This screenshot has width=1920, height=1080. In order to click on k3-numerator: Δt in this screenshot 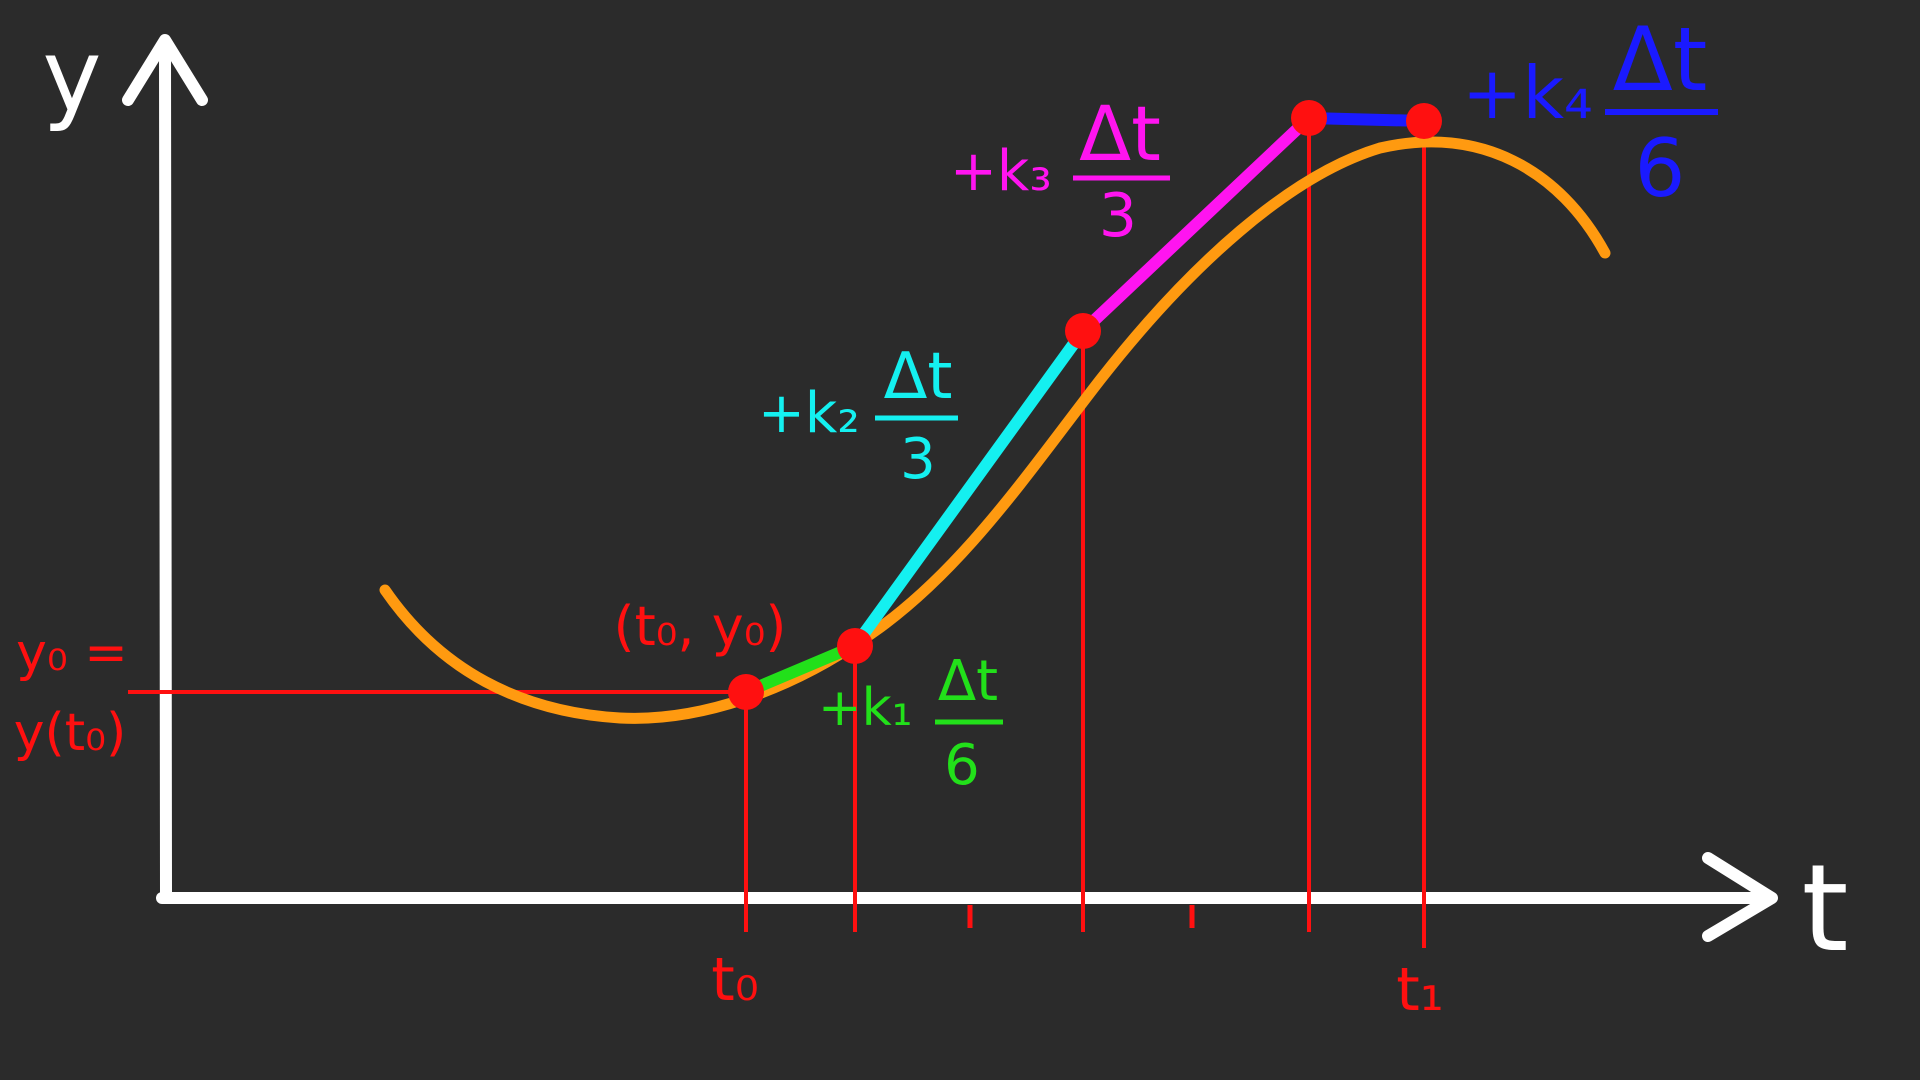, I will do `click(1120, 133)`.